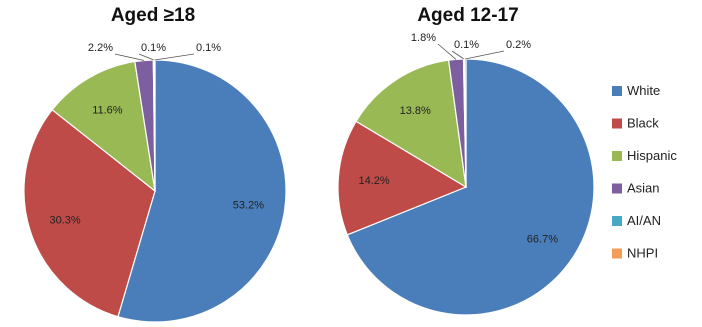 This screenshot has width=702, height=327. I want to click on slice-label-asian: 2.2%, so click(100, 48).